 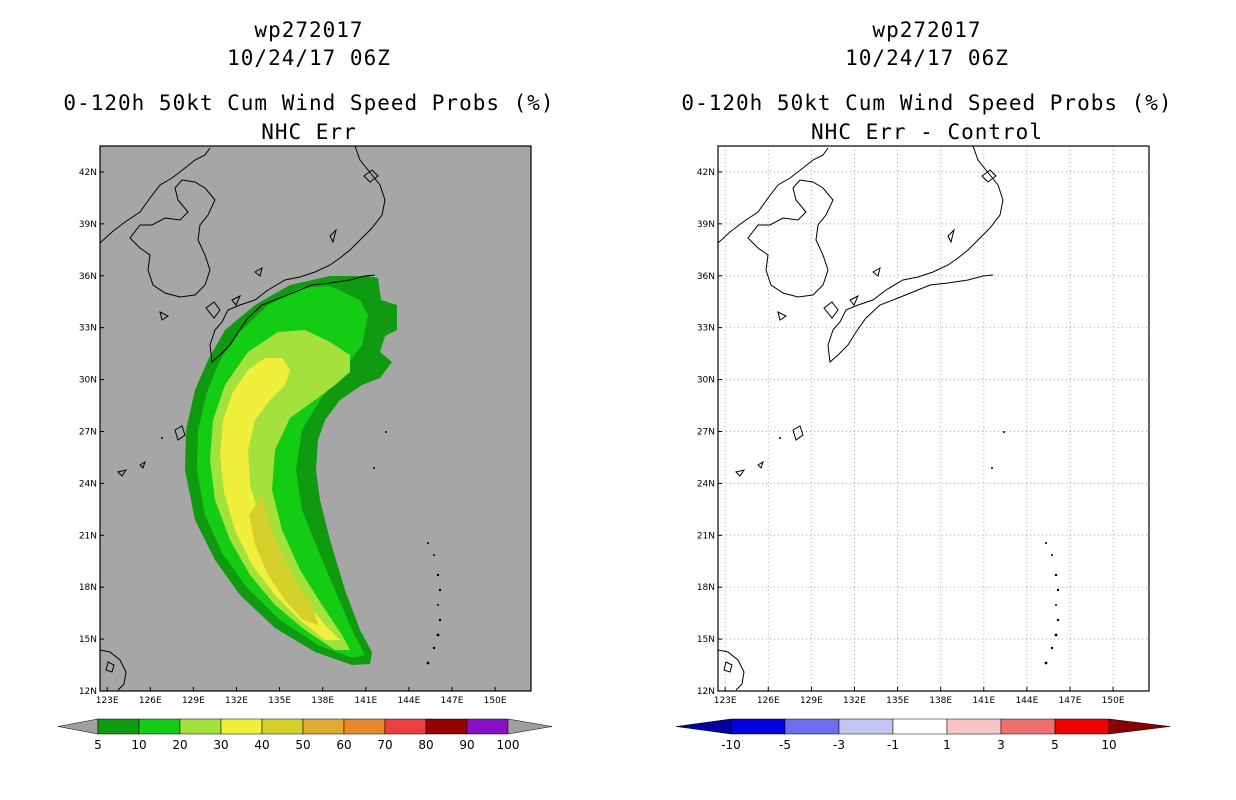 I want to click on lat-tick-label: 18N, so click(x=88, y=588).